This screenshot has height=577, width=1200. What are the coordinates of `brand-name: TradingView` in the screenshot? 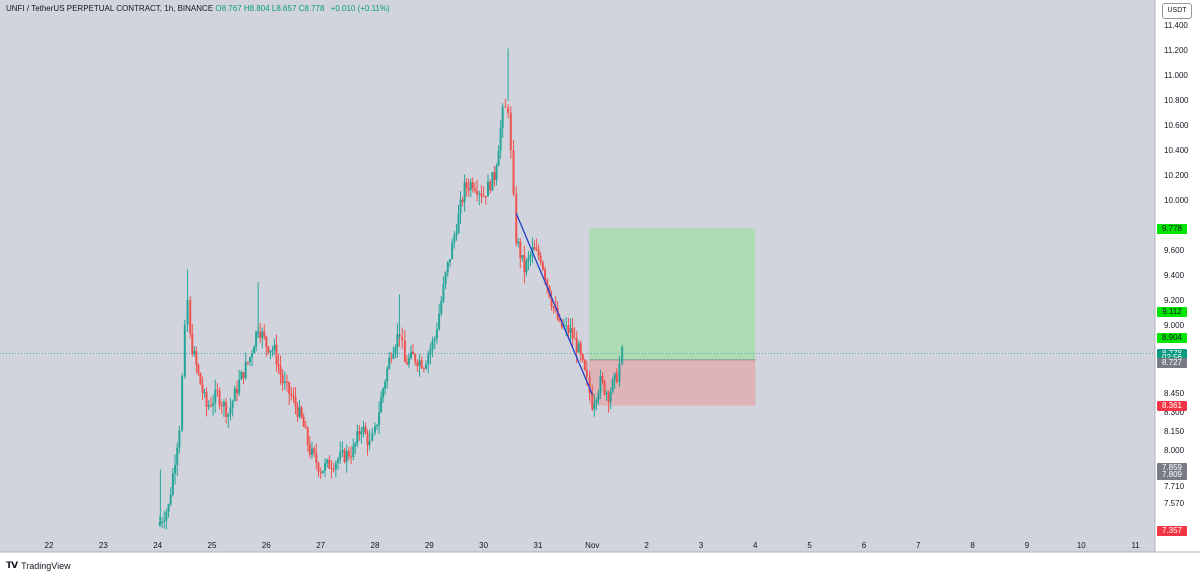 It's located at (46, 565).